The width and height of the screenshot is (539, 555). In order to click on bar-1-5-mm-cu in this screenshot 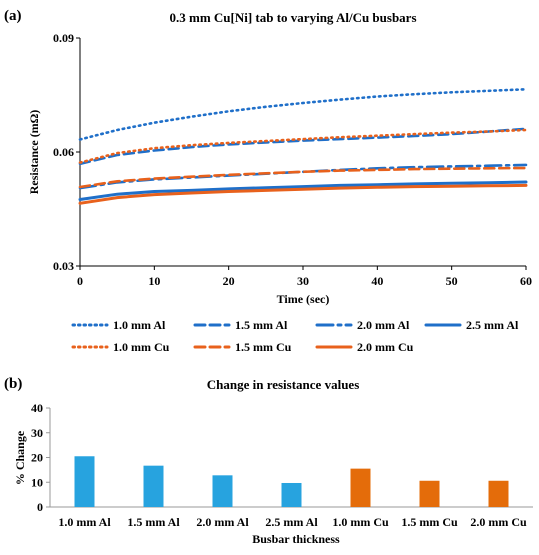, I will do `click(429, 493)`.